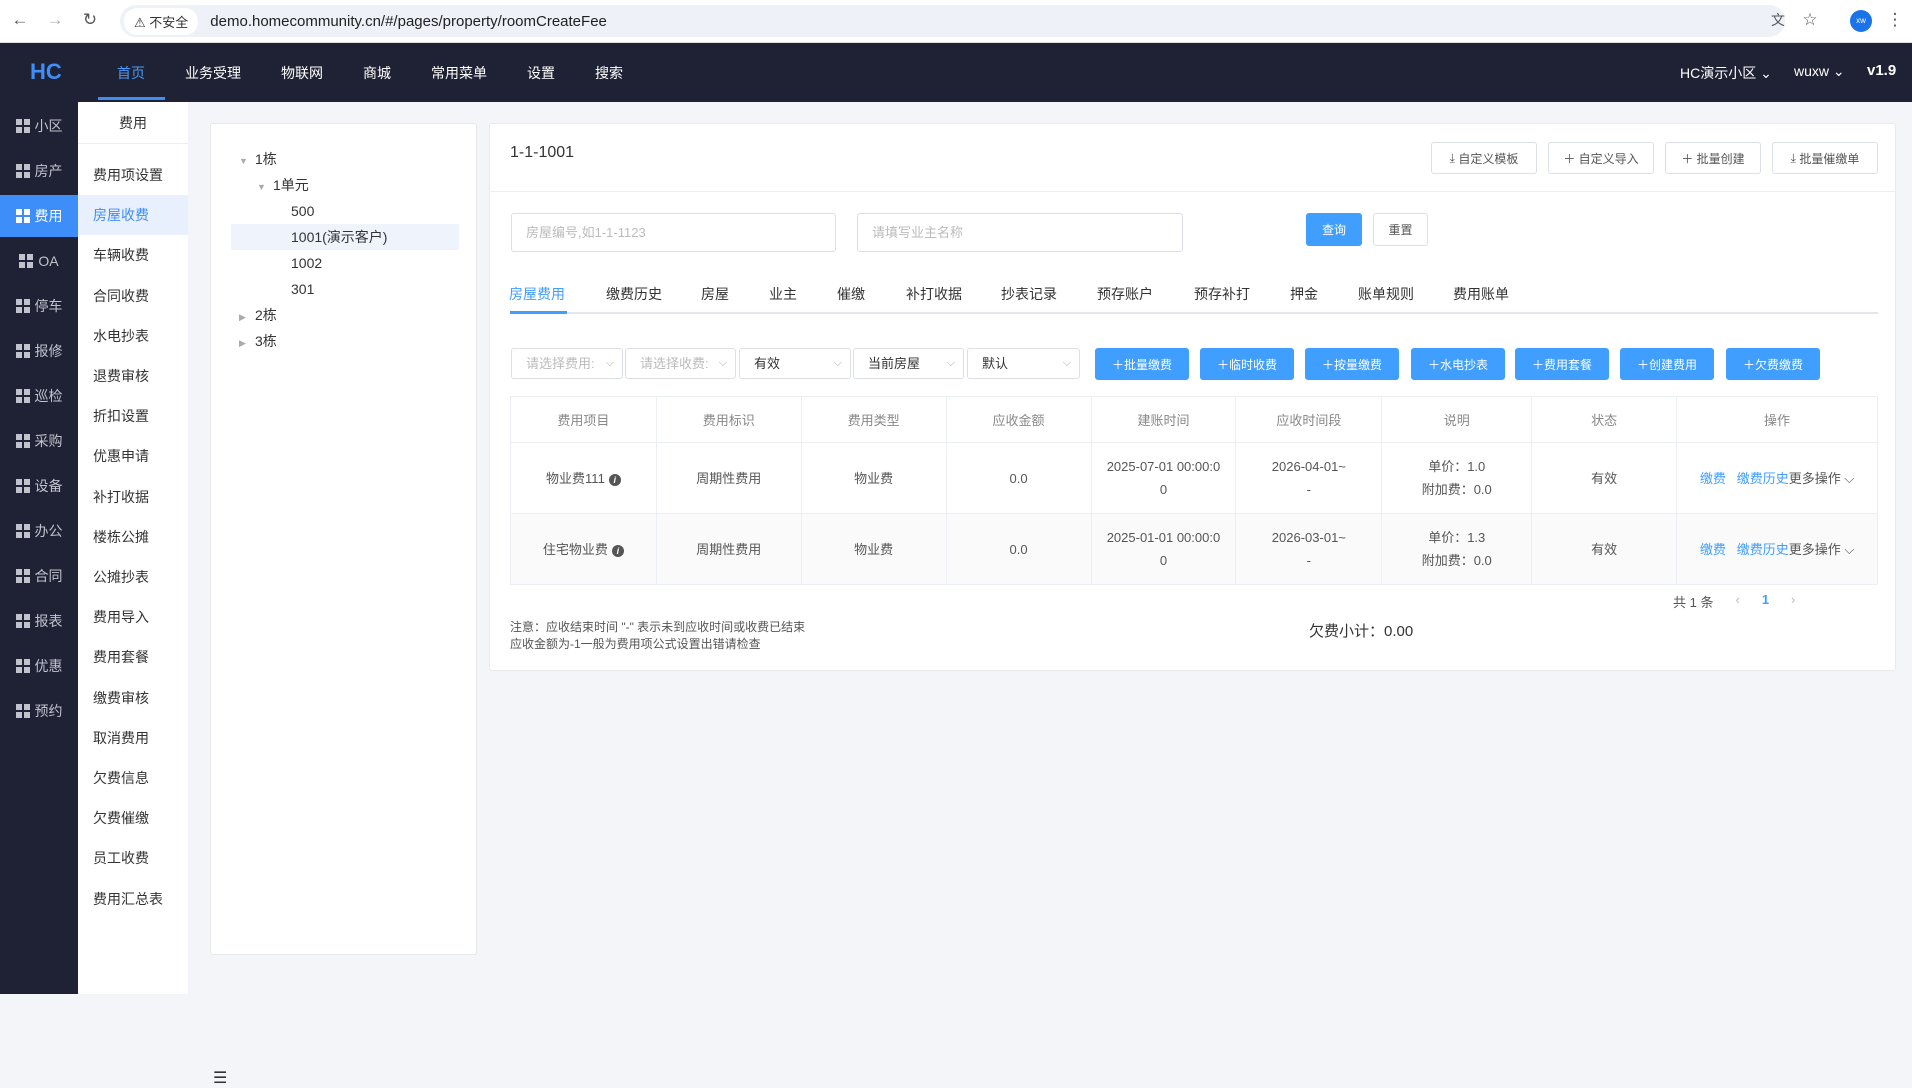 The height and width of the screenshot is (1088, 1912). Describe the element at coordinates (537, 294) in the screenshot. I see `tab: 房屋费用` at that location.